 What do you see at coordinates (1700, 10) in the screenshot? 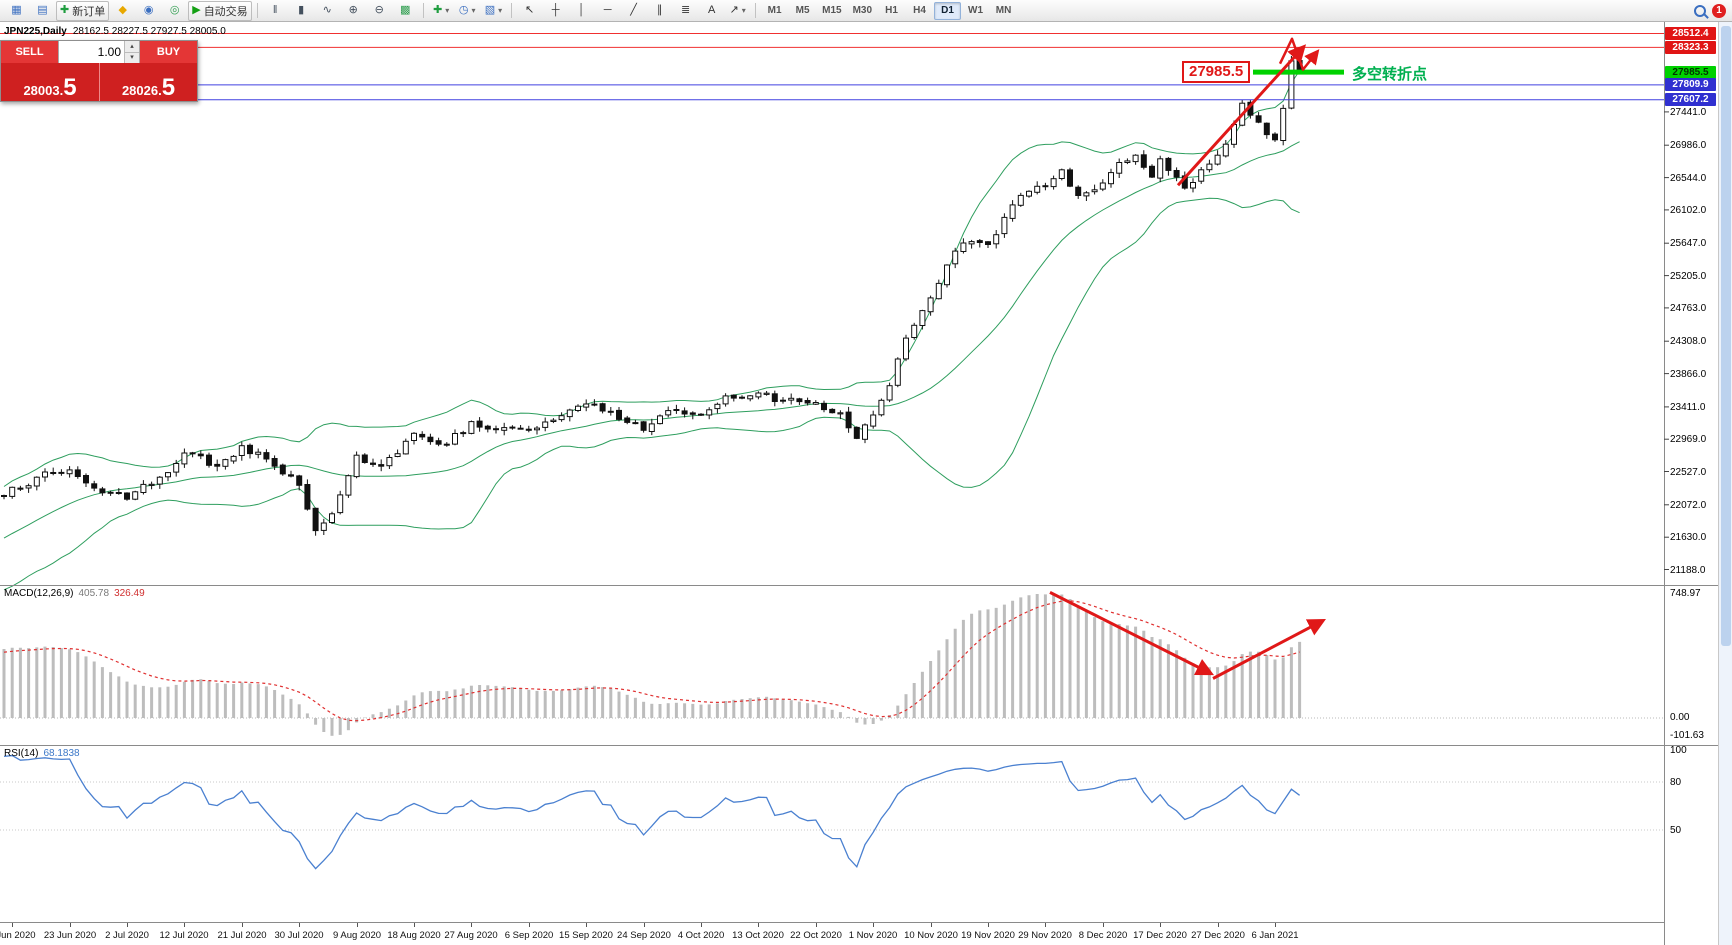
I see `search-icon` at bounding box center [1700, 10].